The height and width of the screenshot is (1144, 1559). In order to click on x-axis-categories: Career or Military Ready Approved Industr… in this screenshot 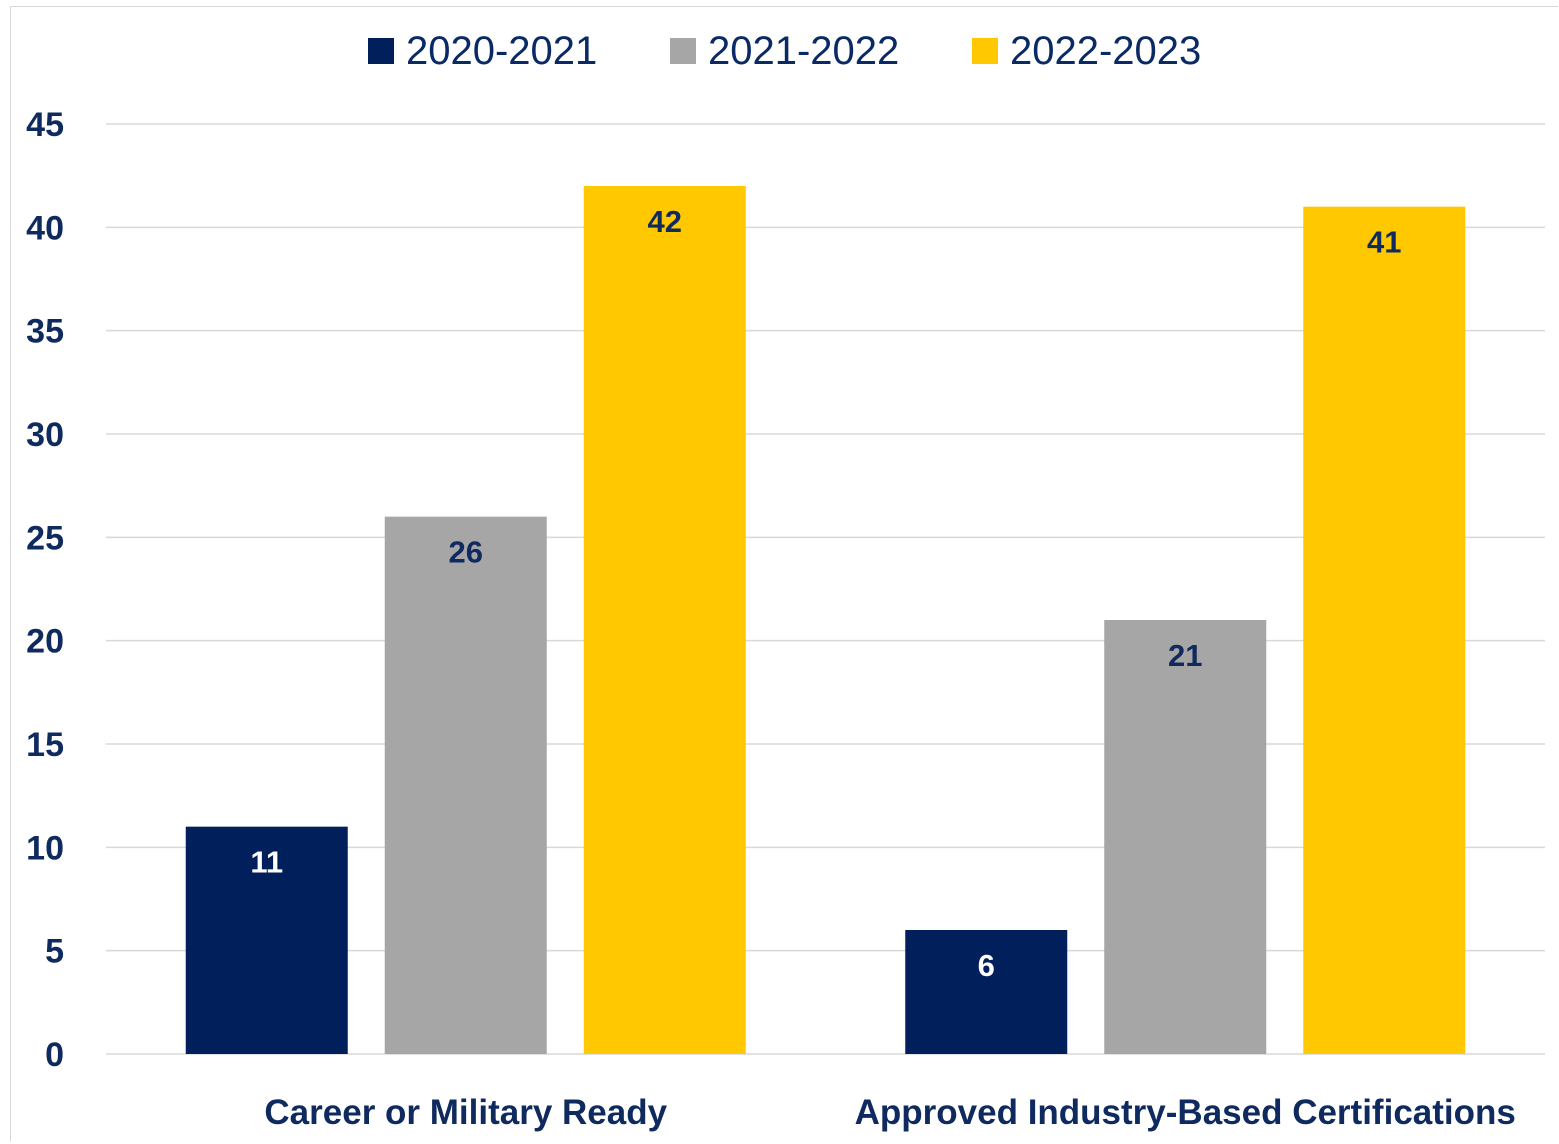, I will do `click(889, 1112)`.